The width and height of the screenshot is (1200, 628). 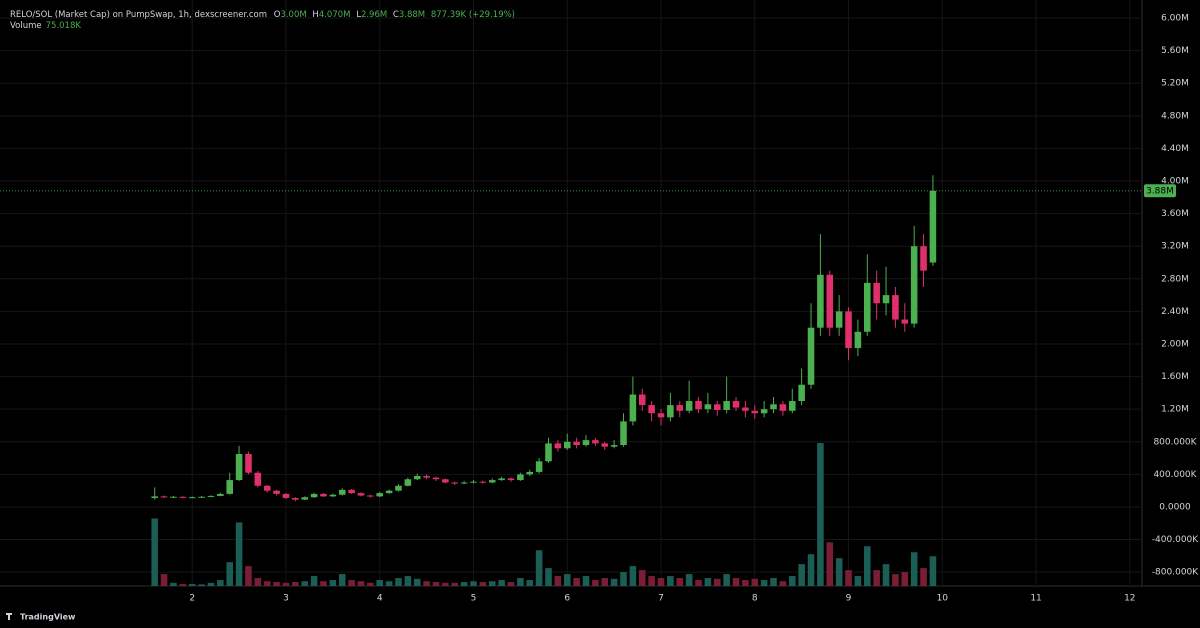 What do you see at coordinates (1175, 377) in the screenshot?
I see `y-tick-label: 1.60M` at bounding box center [1175, 377].